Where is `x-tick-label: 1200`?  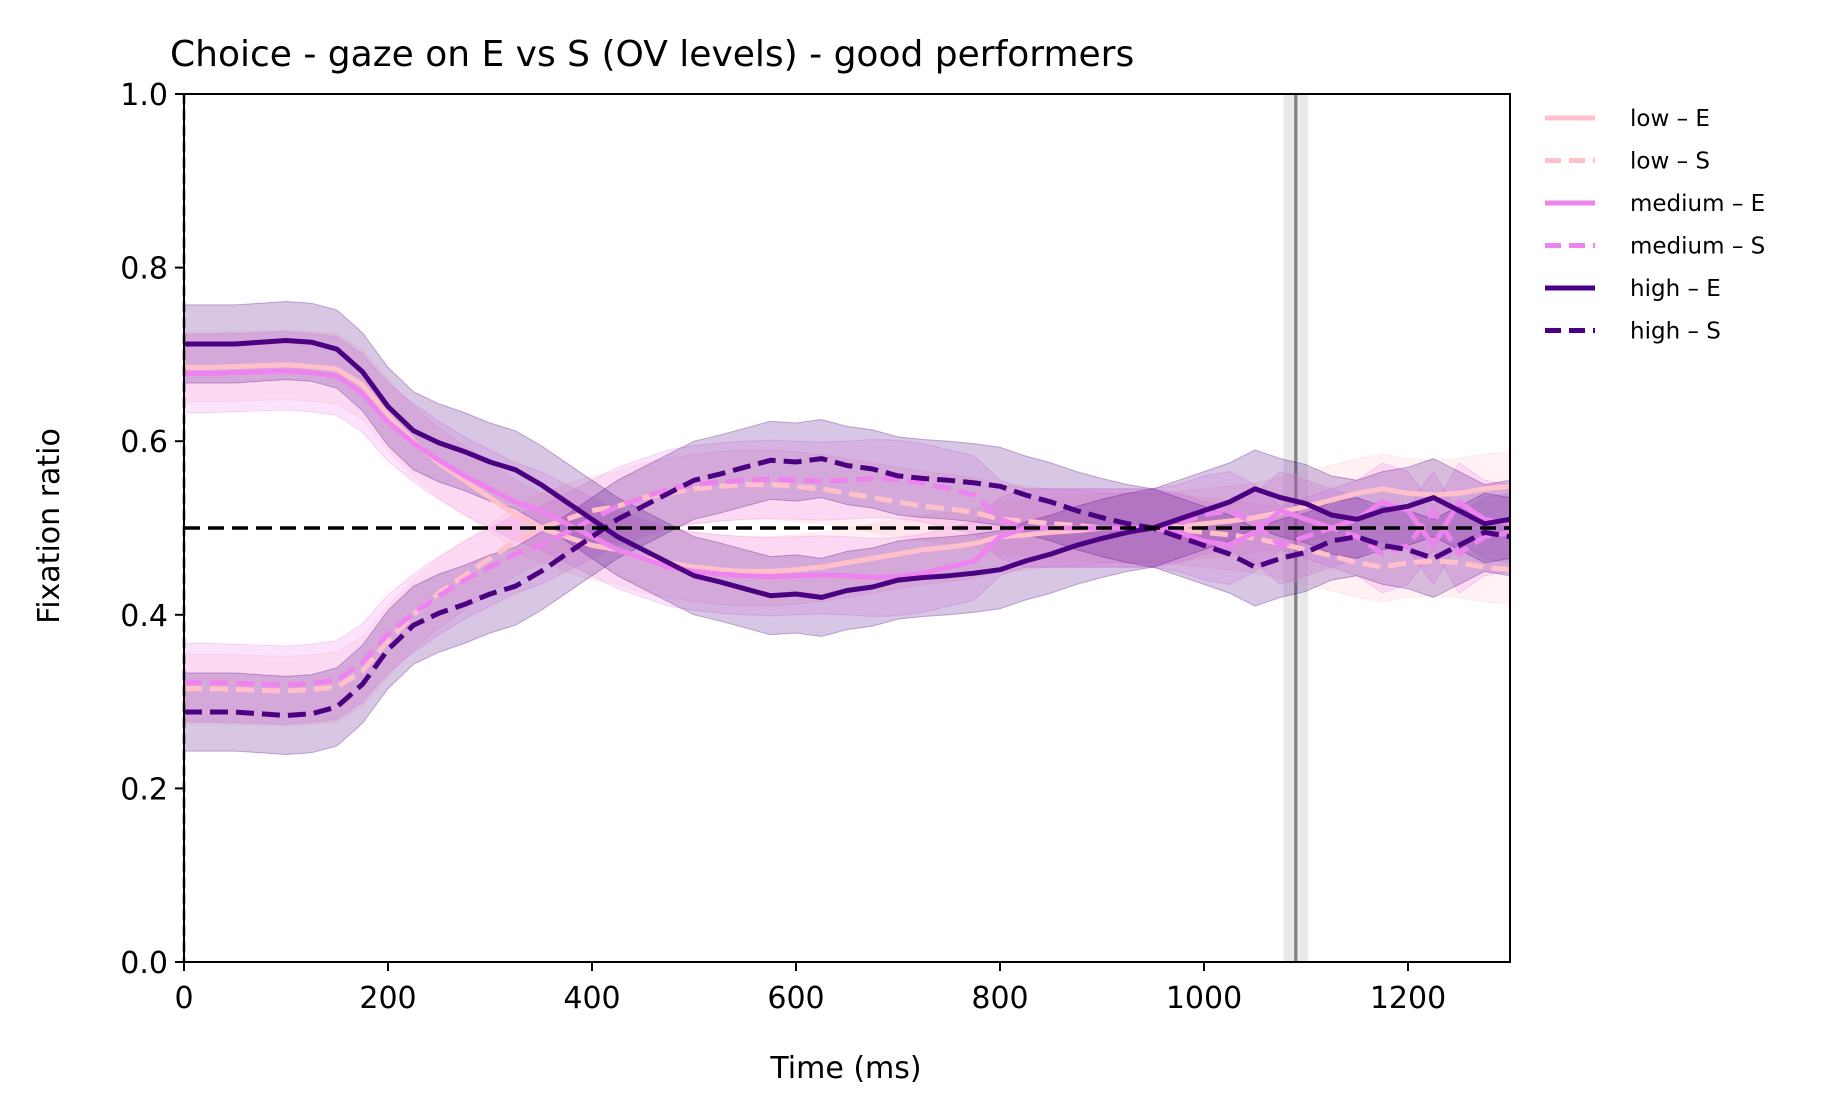 x-tick-label: 1200 is located at coordinates (1408, 998).